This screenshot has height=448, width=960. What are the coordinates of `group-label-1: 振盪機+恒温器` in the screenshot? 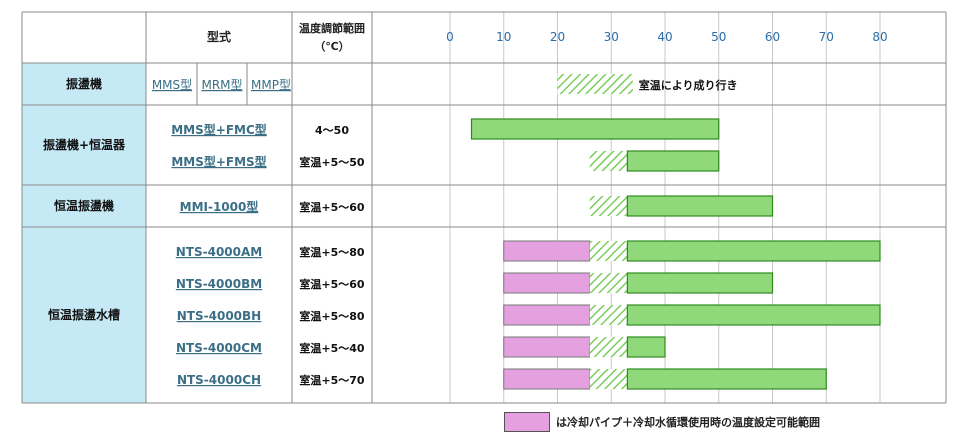 It's located at (84, 144).